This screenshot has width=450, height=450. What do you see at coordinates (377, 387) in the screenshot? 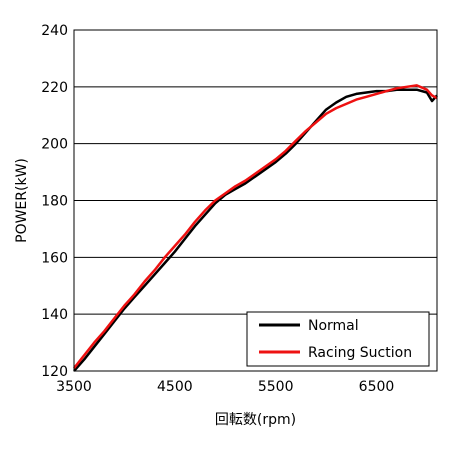
I see `x-tick-label-6500: 6500` at bounding box center [377, 387].